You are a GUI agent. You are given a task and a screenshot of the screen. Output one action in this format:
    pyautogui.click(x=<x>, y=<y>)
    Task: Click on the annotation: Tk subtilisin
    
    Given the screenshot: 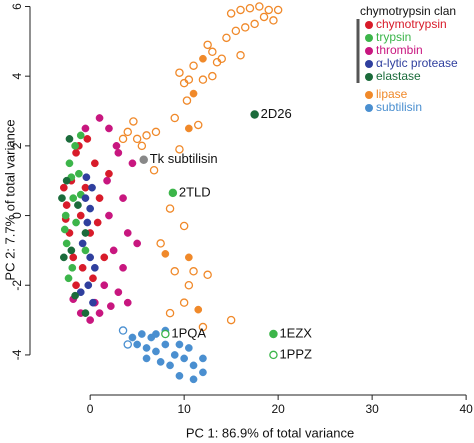 What is the action you would take?
    pyautogui.click(x=184, y=158)
    